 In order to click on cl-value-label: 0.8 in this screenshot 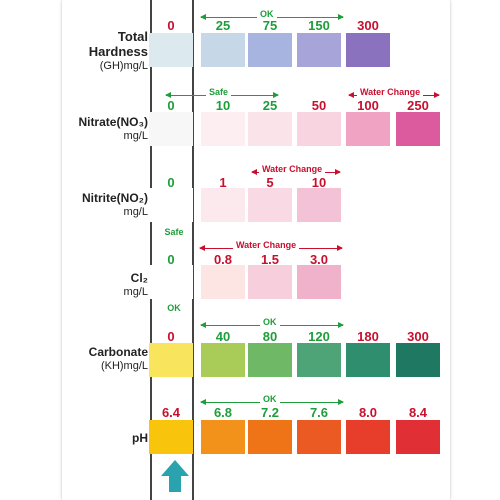, I will do `click(223, 259)`.